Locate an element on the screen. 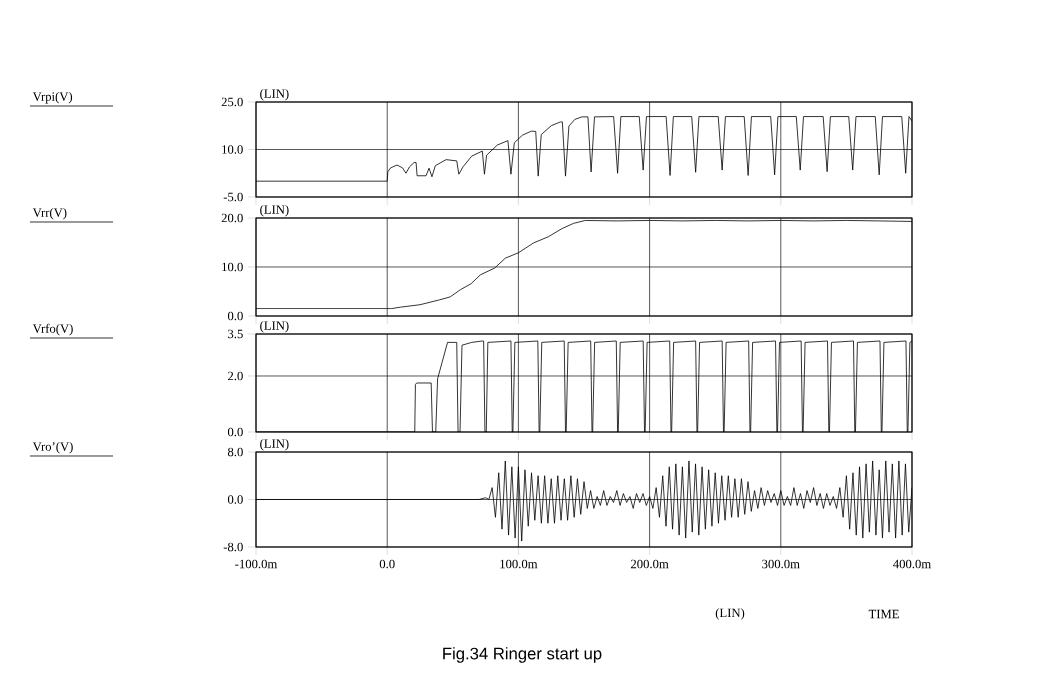  y-axis-title: Vro’(V) is located at coordinates (52, 447).